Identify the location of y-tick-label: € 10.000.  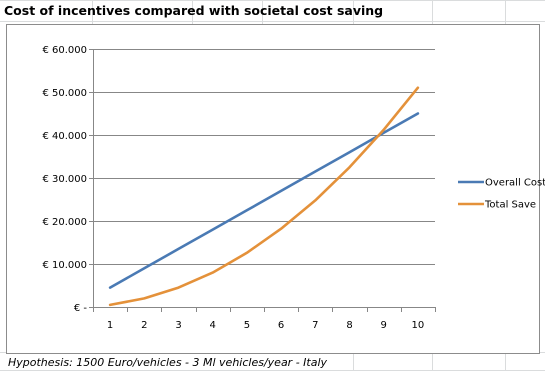
(64, 265).